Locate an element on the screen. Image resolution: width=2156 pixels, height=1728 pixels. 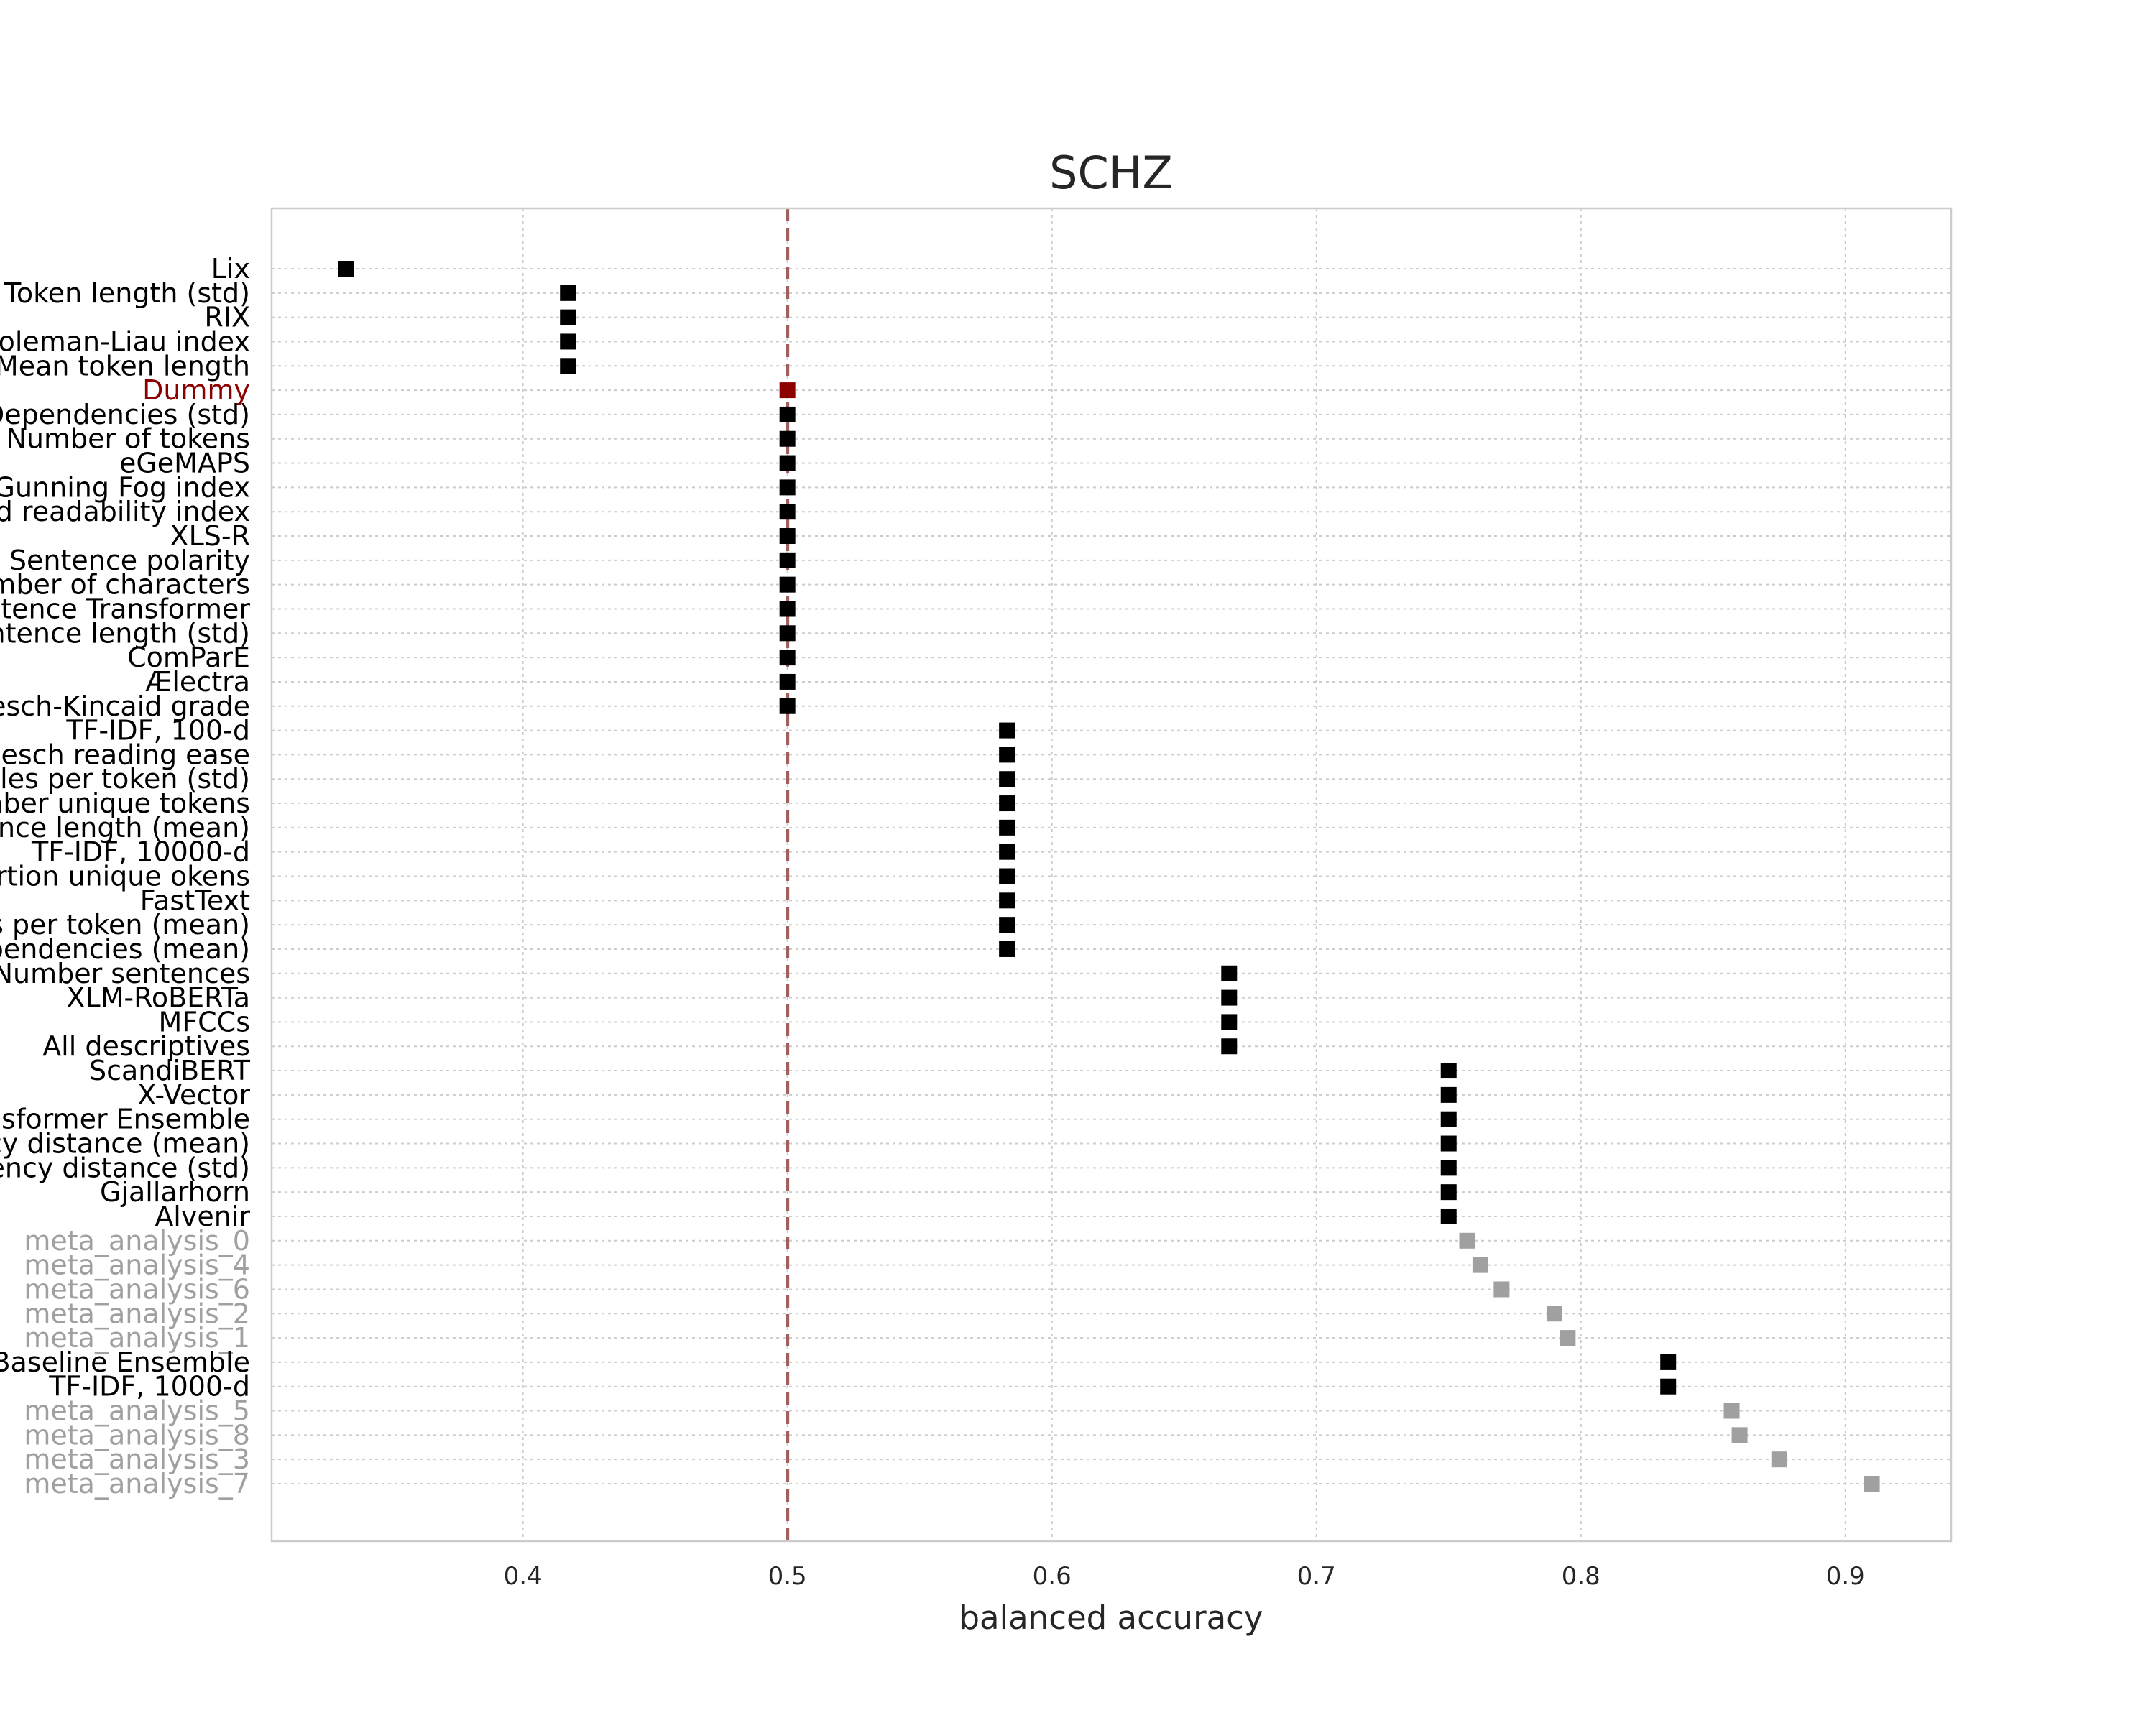
x-axis-label: balanced accuracy is located at coordinates (1111, 1618).